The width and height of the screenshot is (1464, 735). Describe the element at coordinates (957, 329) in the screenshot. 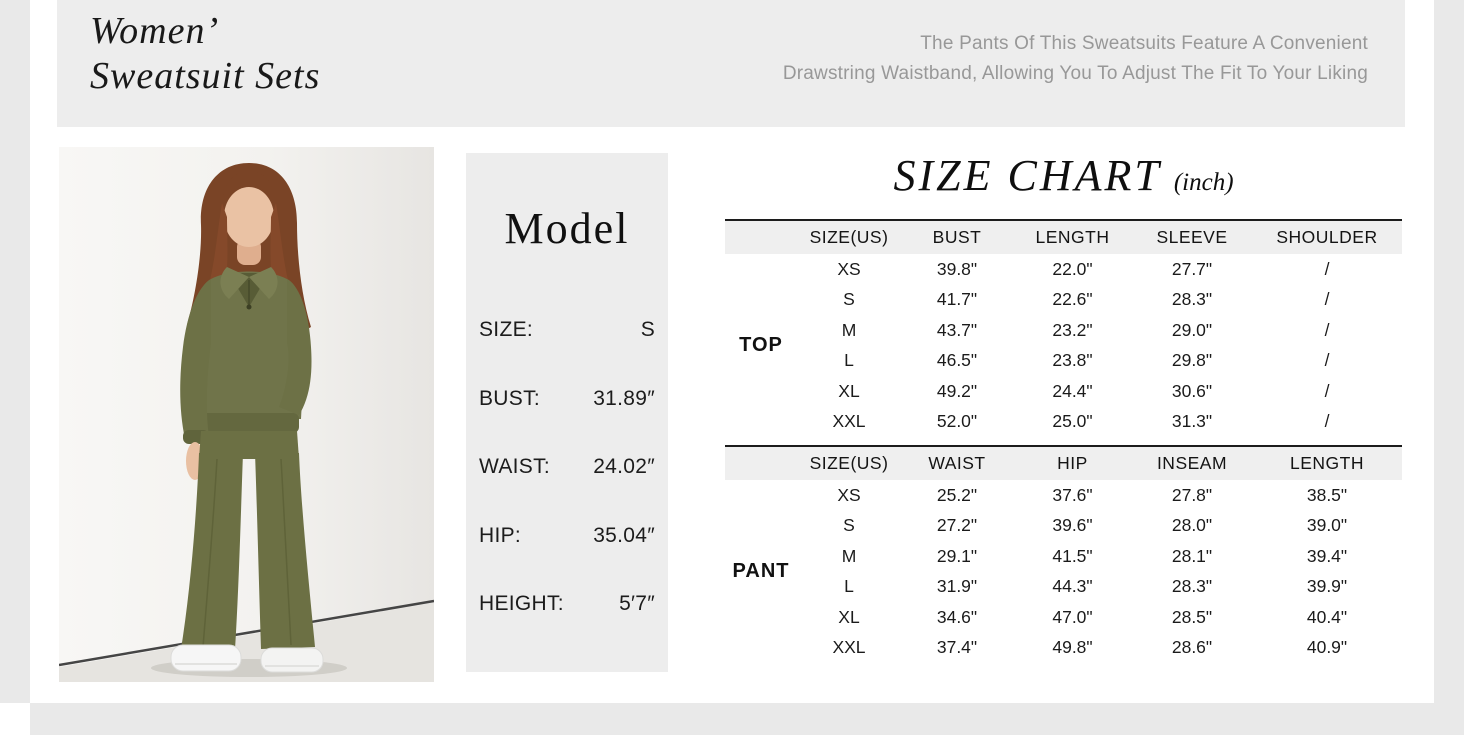

I see `table-cell: 43.7"` at that location.